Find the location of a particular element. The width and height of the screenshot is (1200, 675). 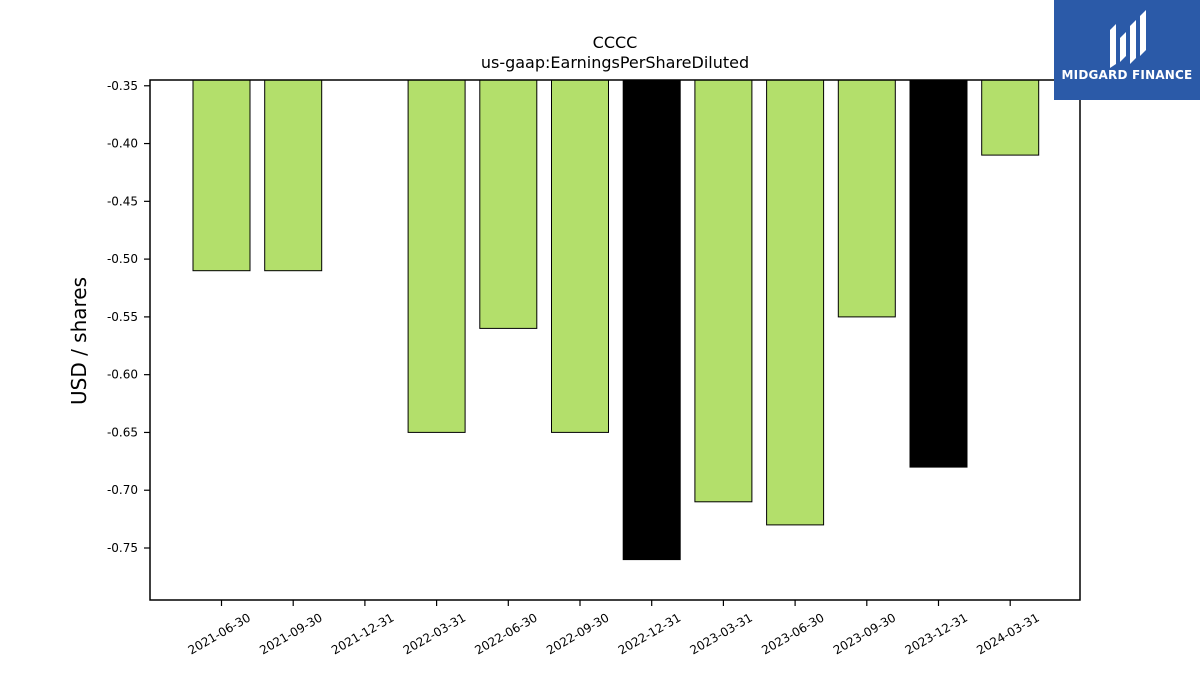

y-tick-label: -0.65 is located at coordinates (122, 432).